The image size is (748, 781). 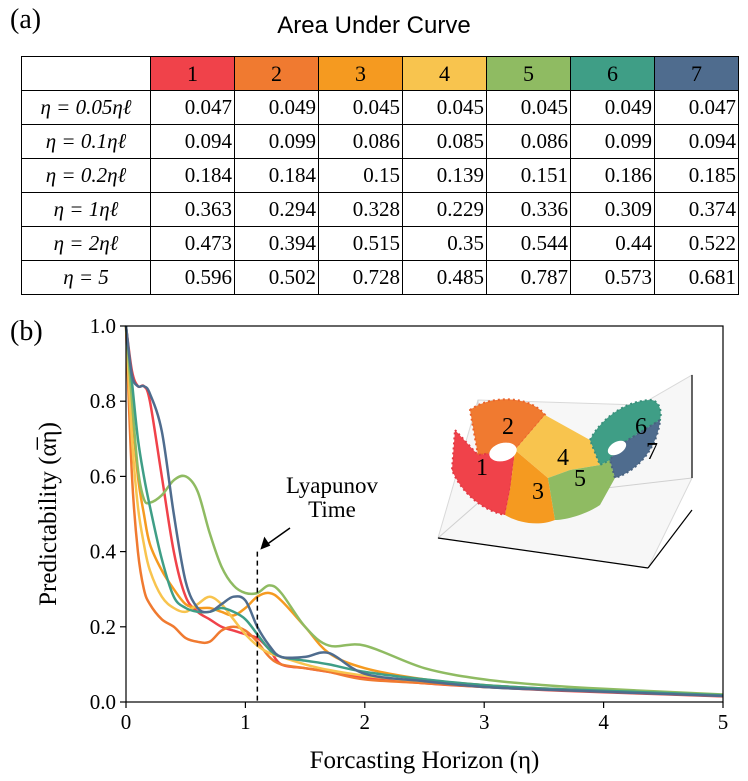 What do you see at coordinates (276, 243) in the screenshot?
I see `table-cell: 0.394` at bounding box center [276, 243].